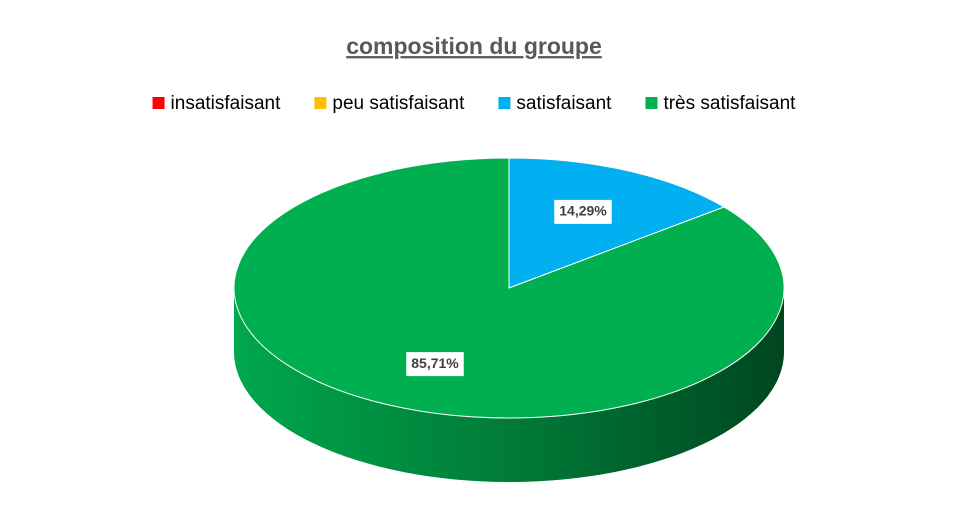  Describe the element at coordinates (474, 46) in the screenshot. I see `chart-title: composition du groupe` at that location.